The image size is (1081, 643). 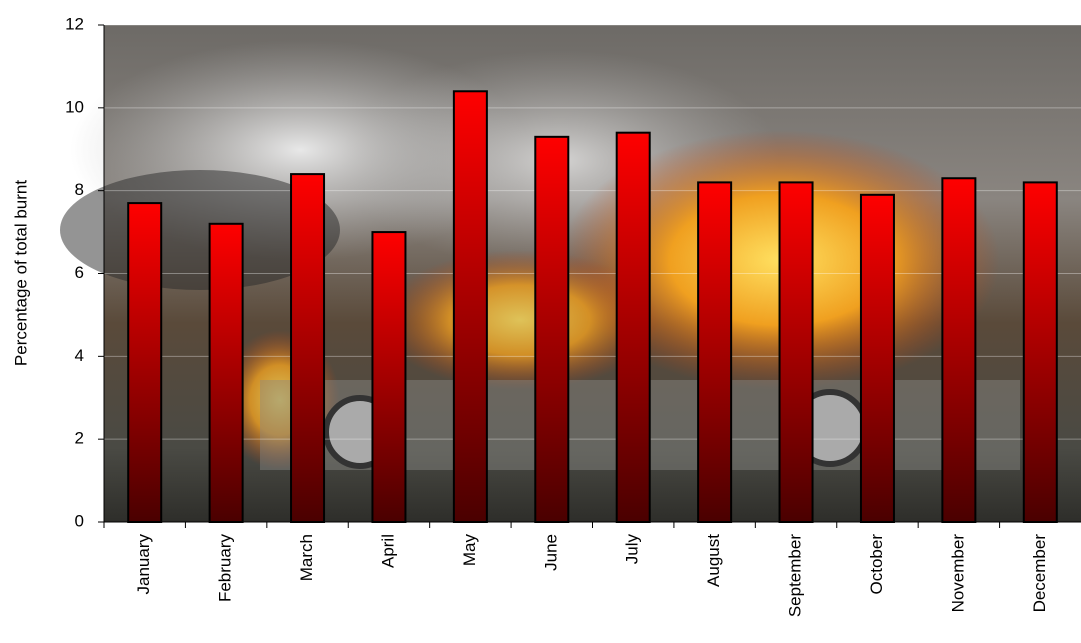 What do you see at coordinates (225, 568) in the screenshot?
I see `x-tick-label: February` at bounding box center [225, 568].